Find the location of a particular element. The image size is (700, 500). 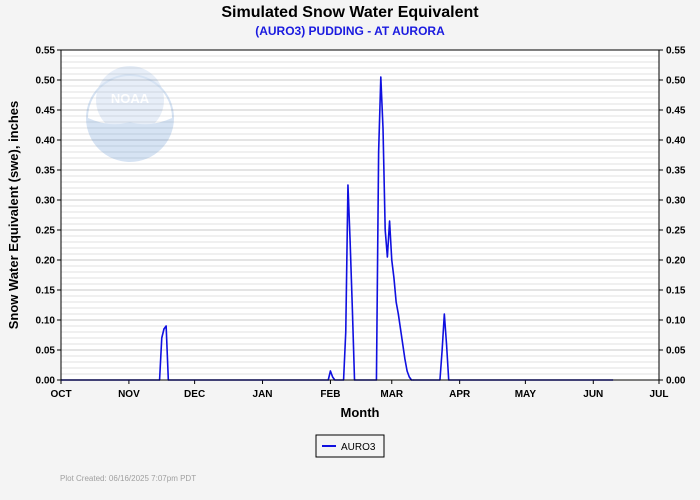

y-tick-label-left: 0.50 is located at coordinates (46, 81).